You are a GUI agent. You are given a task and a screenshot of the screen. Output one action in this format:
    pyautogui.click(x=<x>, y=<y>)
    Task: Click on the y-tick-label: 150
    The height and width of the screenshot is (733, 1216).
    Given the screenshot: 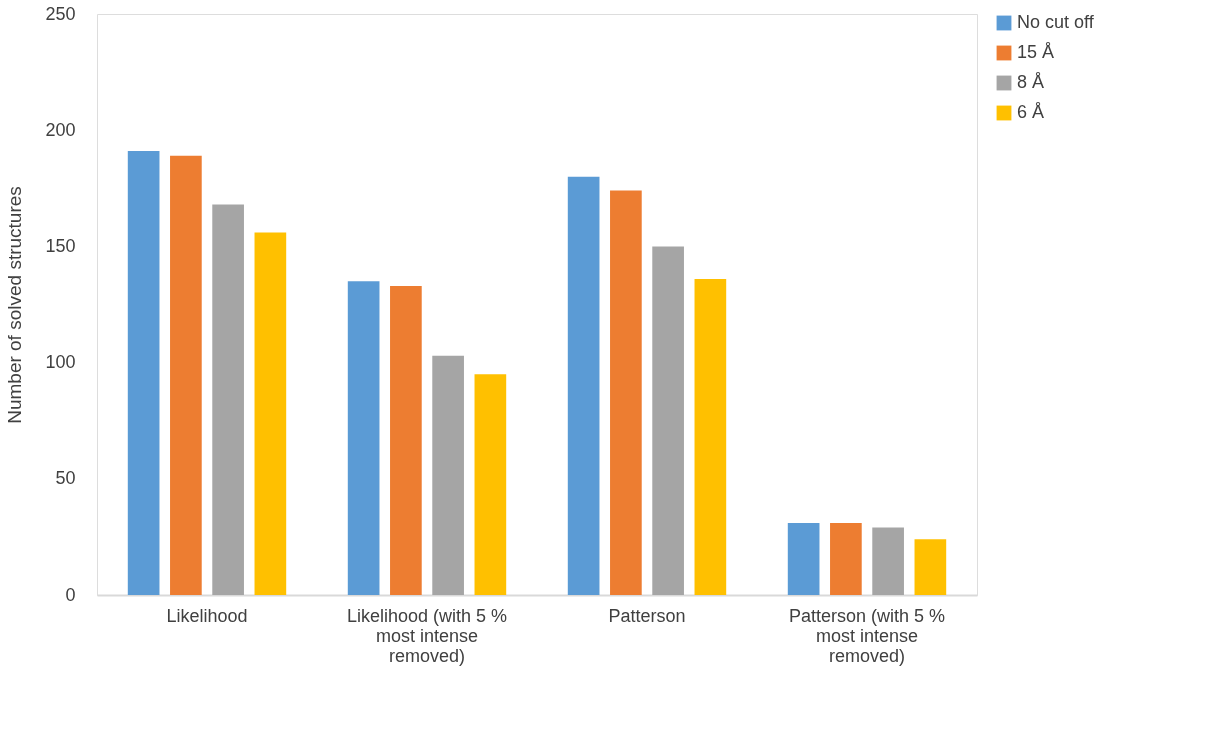 What is the action you would take?
    pyautogui.click(x=60, y=245)
    